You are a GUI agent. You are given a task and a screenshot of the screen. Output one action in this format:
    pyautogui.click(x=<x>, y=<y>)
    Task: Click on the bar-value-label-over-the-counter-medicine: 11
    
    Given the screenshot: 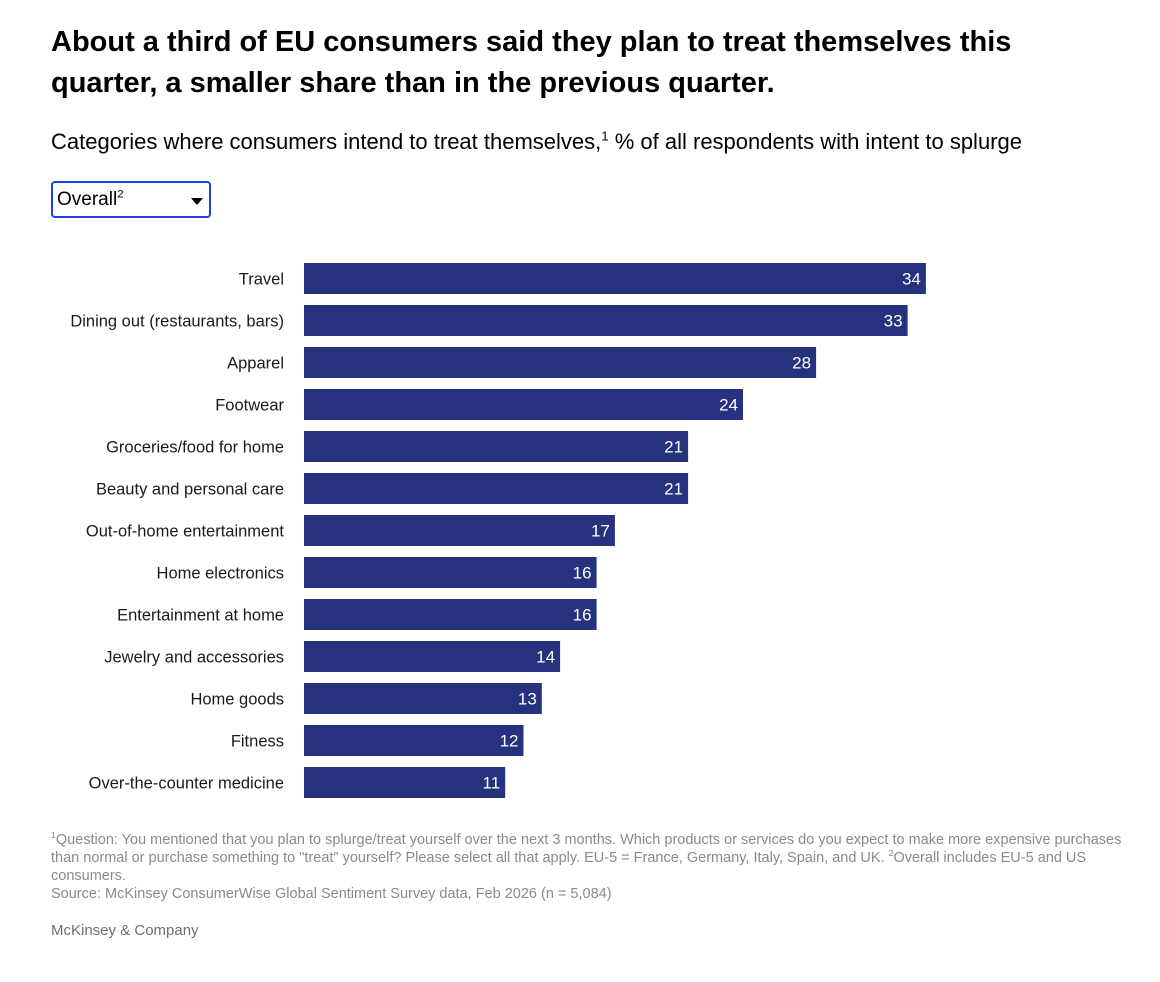 What is the action you would take?
    pyautogui.click(x=492, y=783)
    